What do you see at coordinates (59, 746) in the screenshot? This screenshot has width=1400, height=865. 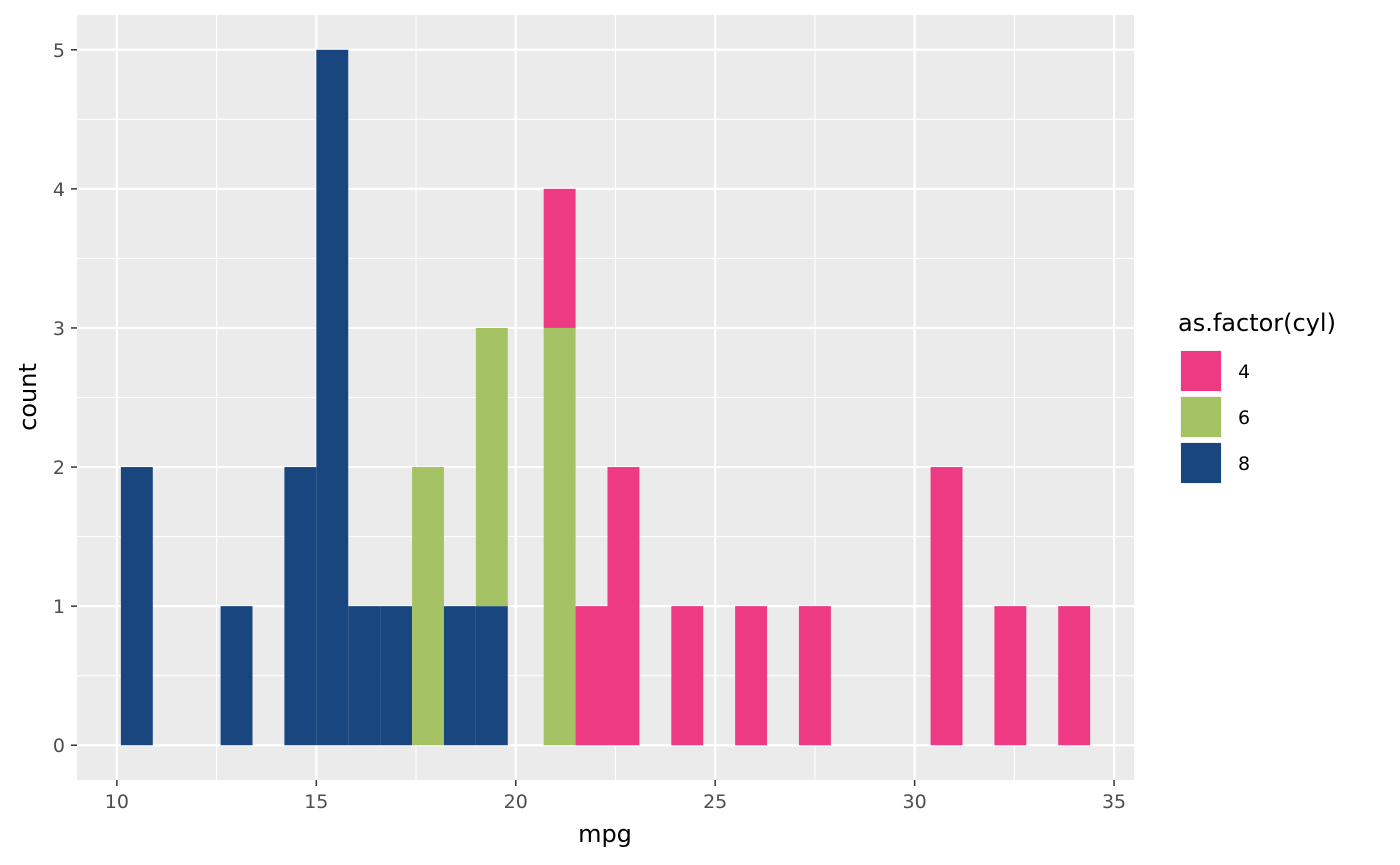 I see `y-tick-label: 0` at bounding box center [59, 746].